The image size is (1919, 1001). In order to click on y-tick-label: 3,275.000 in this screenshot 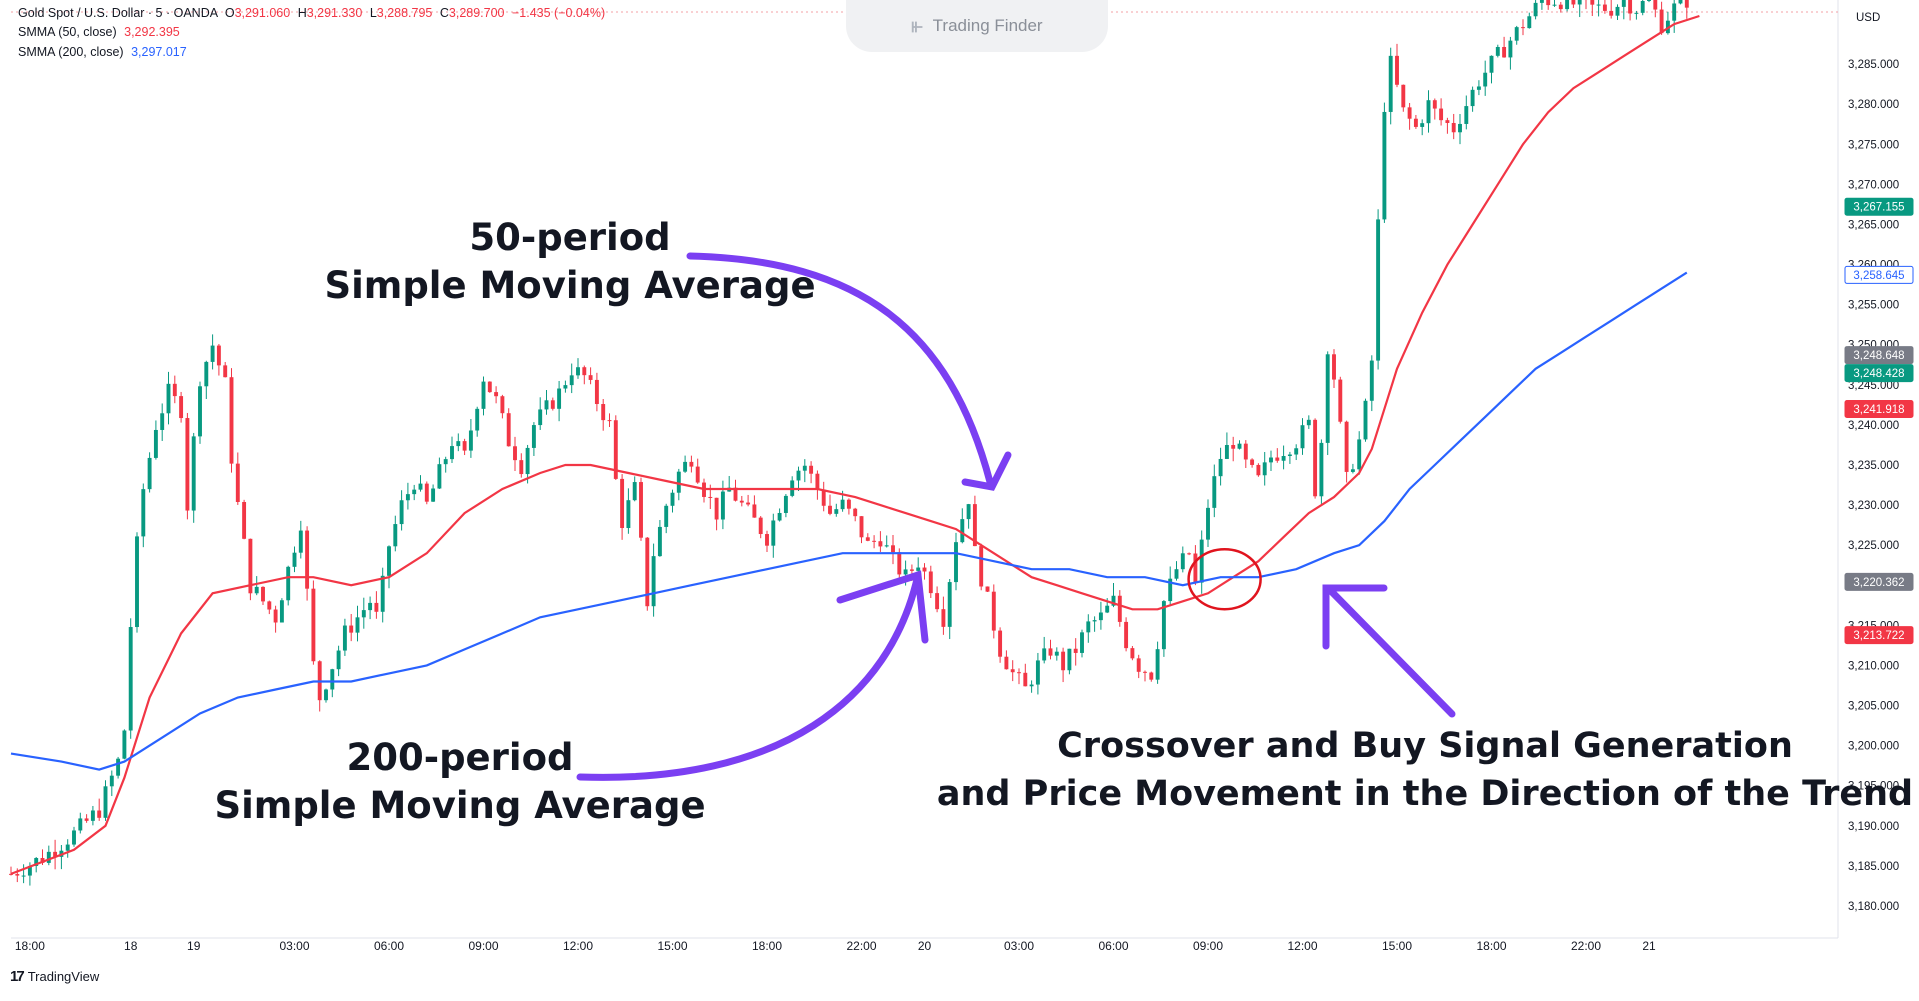, I will do `click(1873, 145)`.